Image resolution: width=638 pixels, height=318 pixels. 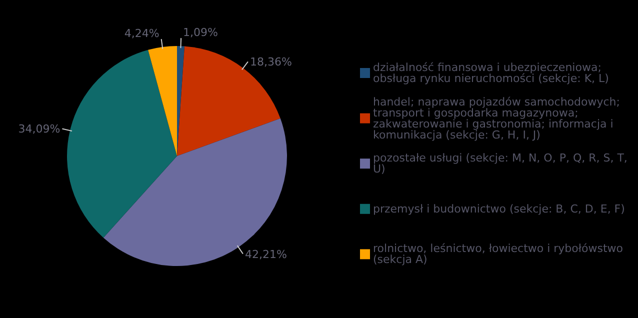 What do you see at coordinates (39, 129) in the screenshot?
I see `data-label: 34,09%` at bounding box center [39, 129].